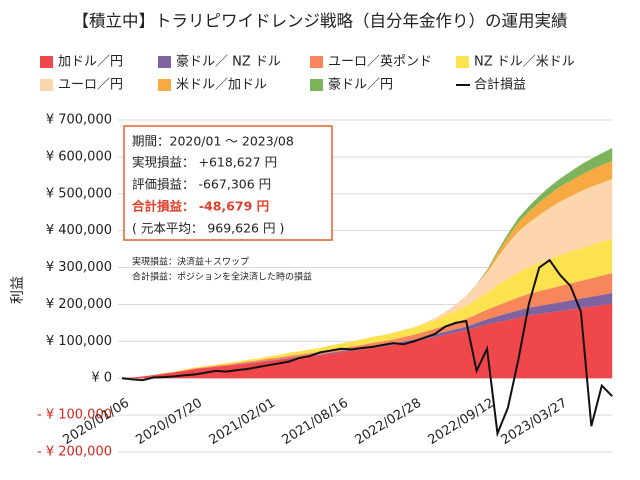 This screenshot has width=640, height=480. What do you see at coordinates (500, 85) in the screenshot?
I see `legend-label: 合計損益` at bounding box center [500, 85].